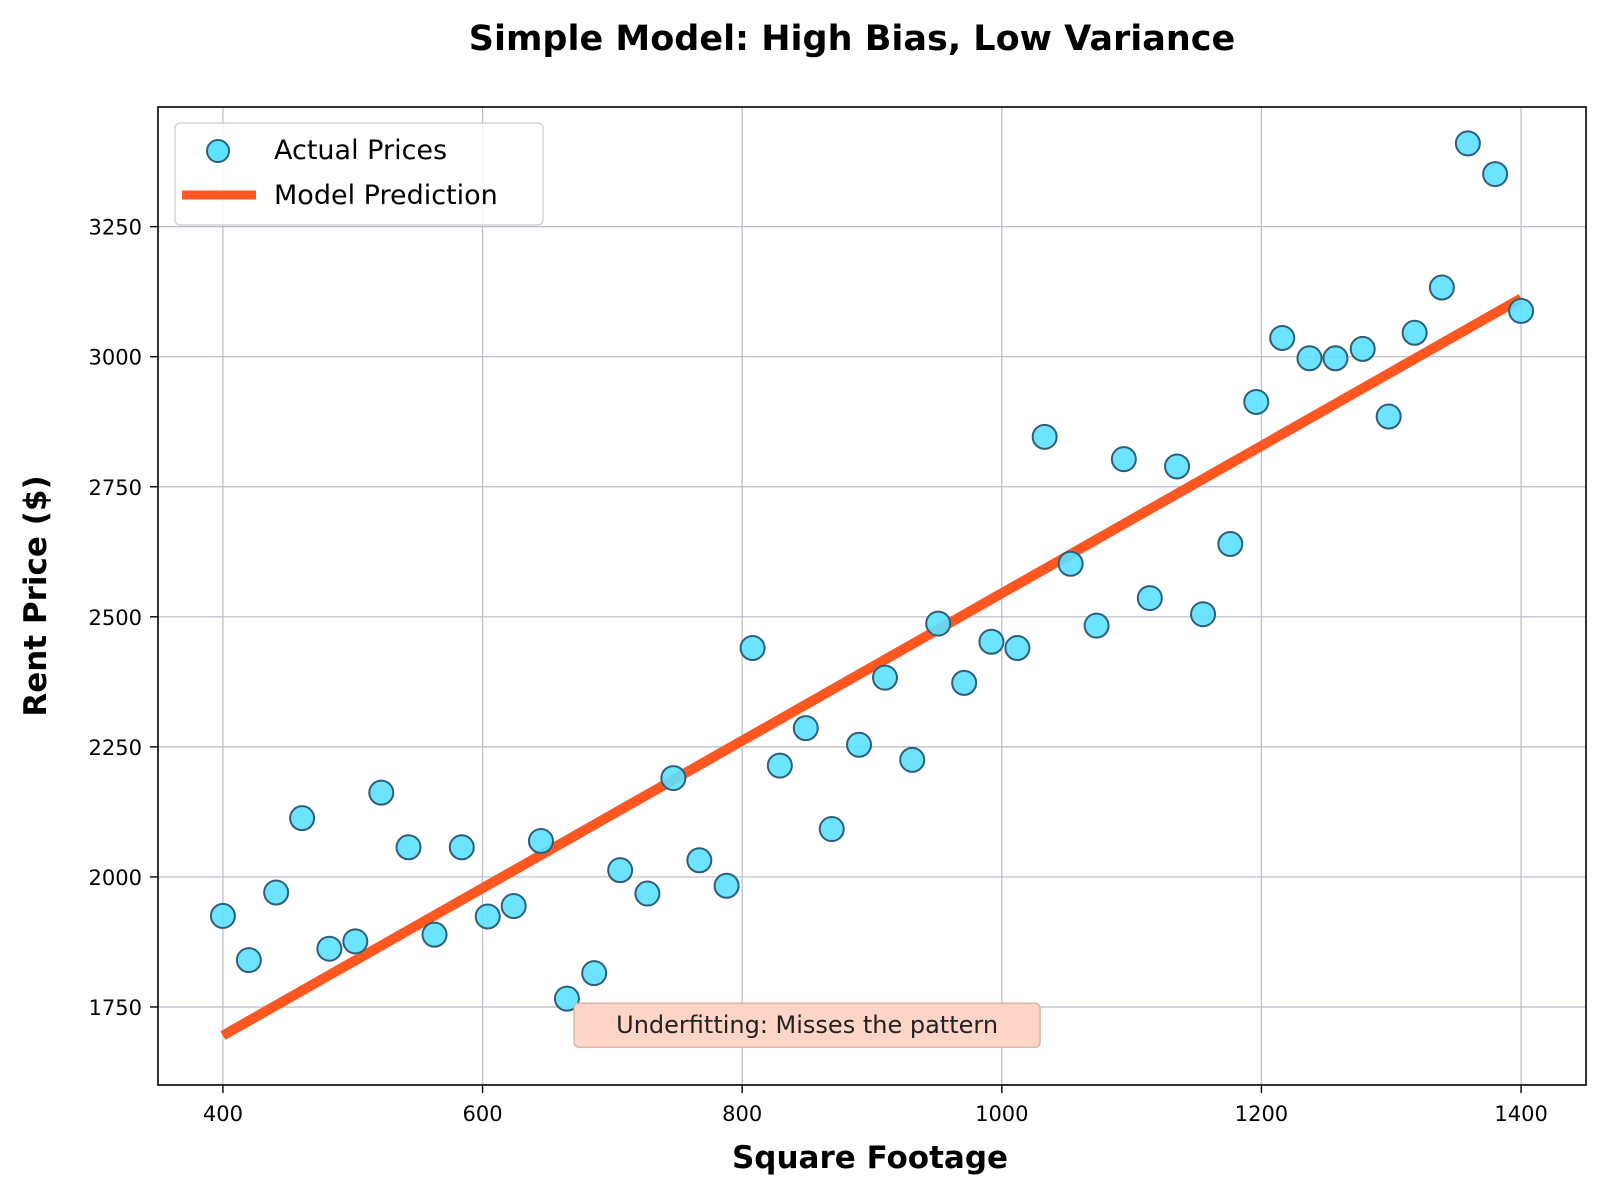 Image resolution: width=1600 pixels, height=1195 pixels. Describe the element at coordinates (360, 150) in the screenshot. I see `legend-label-actual: Actual Prices` at that location.